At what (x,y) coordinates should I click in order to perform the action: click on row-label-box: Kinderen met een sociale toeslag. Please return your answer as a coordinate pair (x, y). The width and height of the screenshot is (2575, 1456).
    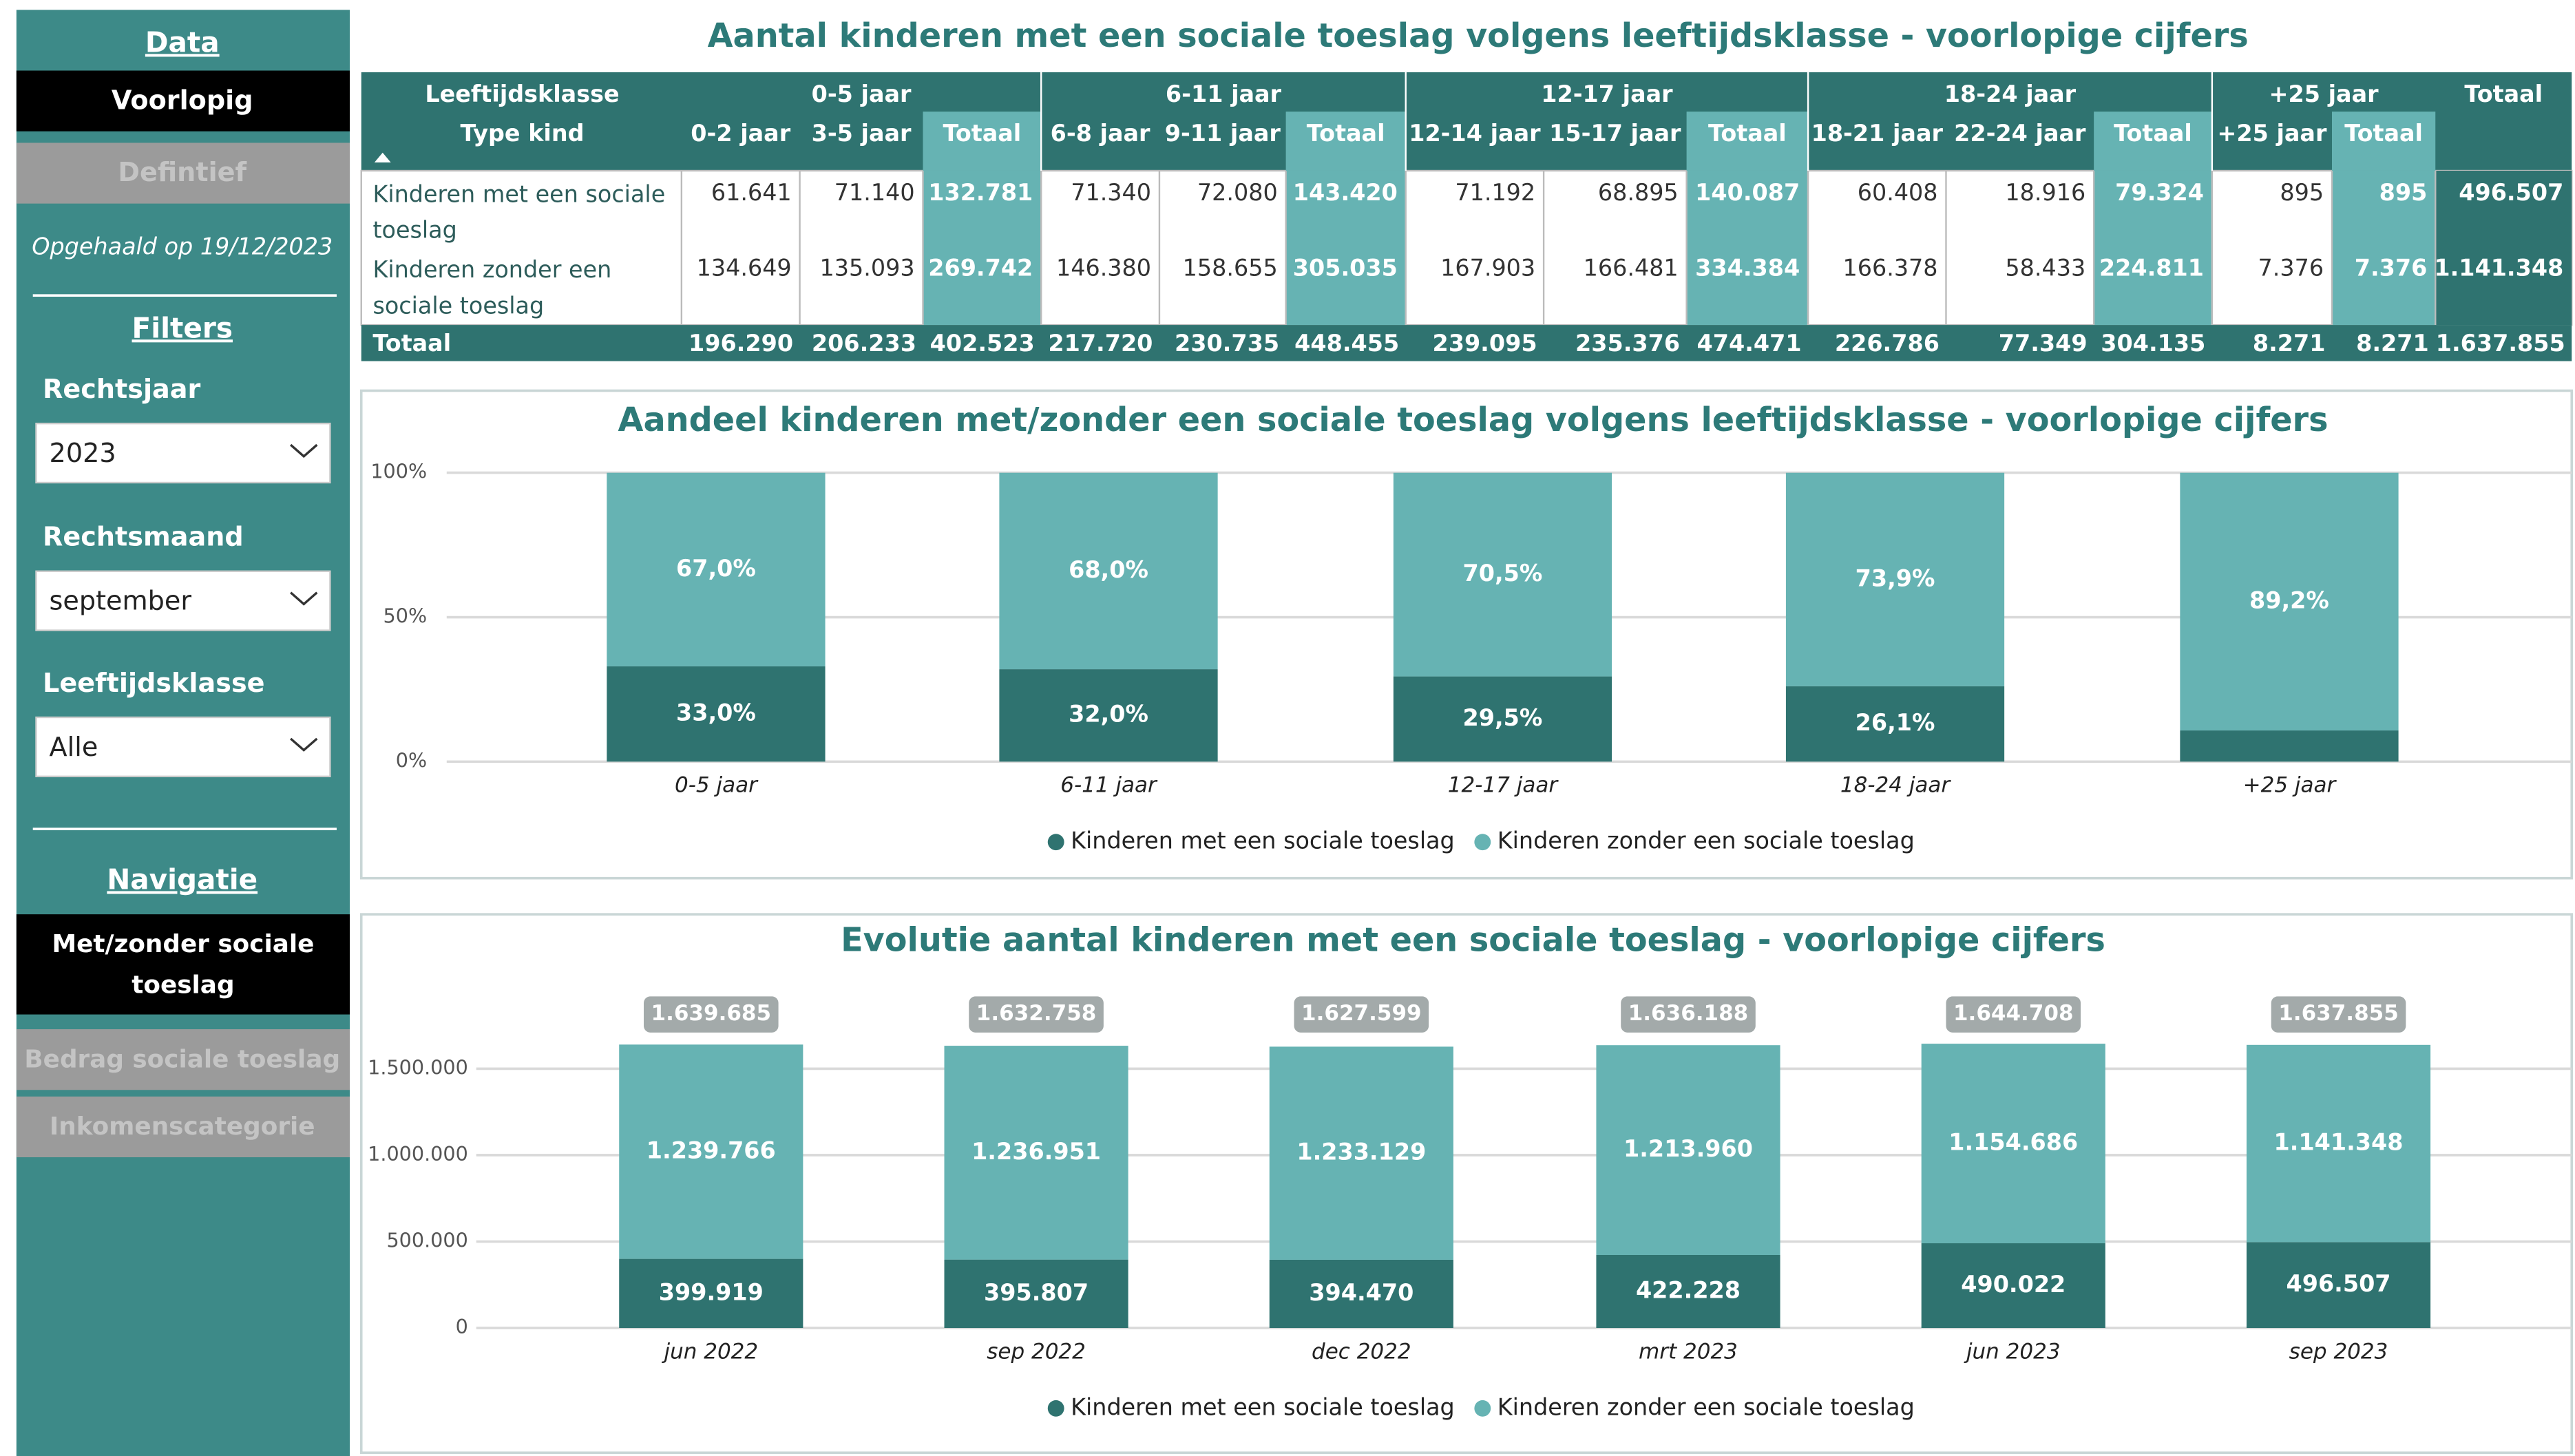
    Looking at the image, I should click on (519, 213).